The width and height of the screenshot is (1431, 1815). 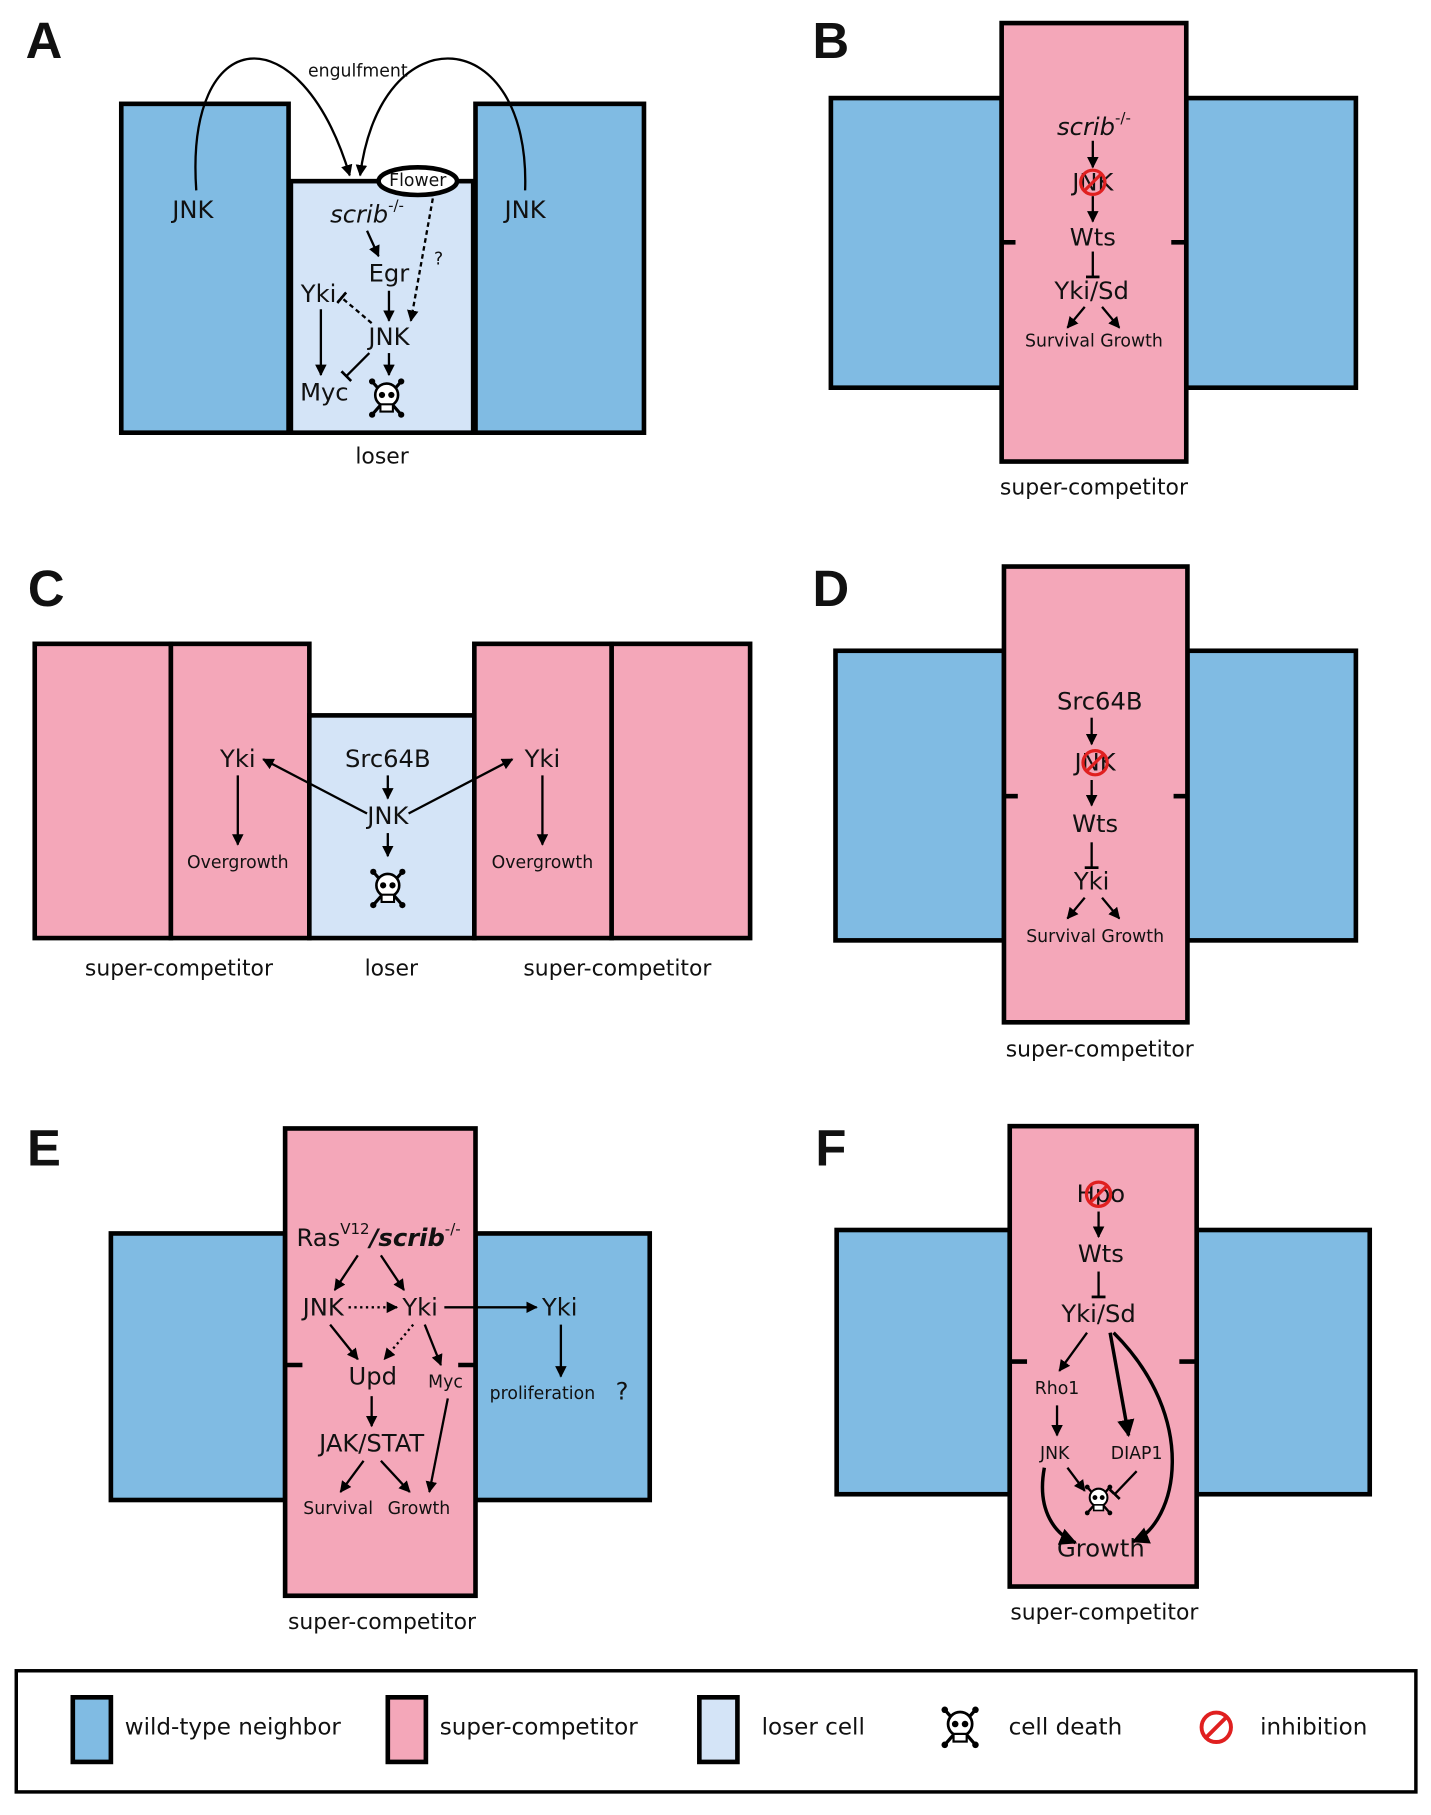 I want to click on node: Hpo, so click(x=1101, y=1194).